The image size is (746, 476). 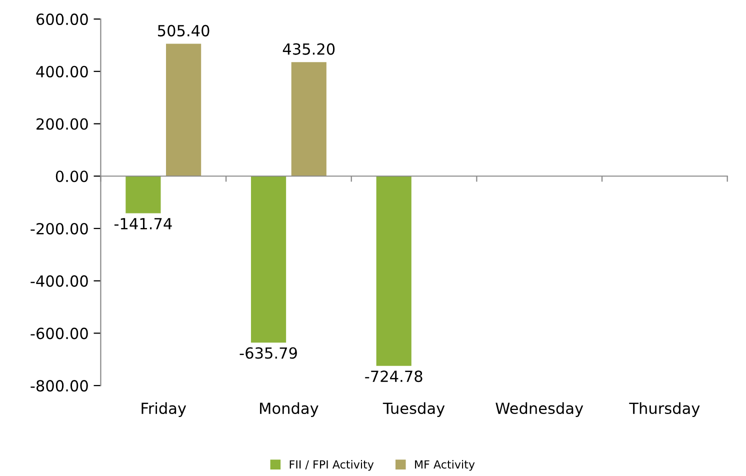 What do you see at coordinates (308, 49) in the screenshot?
I see `data-label: 435.20` at bounding box center [308, 49].